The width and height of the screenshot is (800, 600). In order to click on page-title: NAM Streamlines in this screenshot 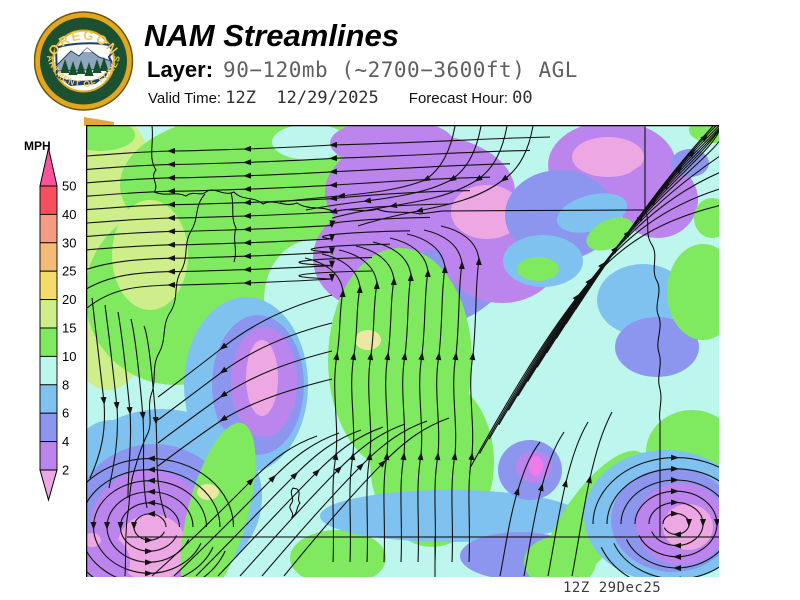, I will do `click(271, 35)`.